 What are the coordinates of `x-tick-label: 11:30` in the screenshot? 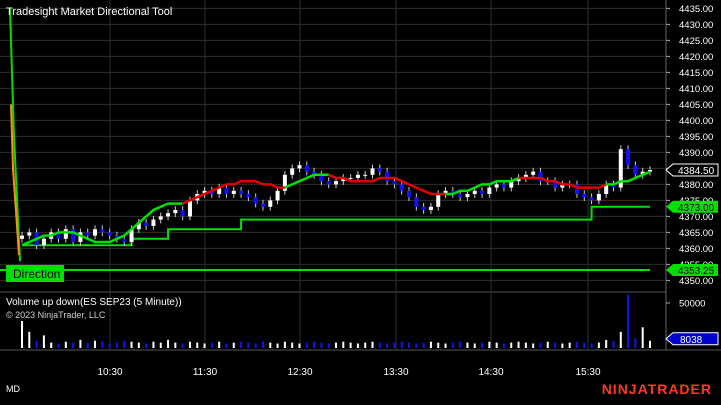 It's located at (205, 372).